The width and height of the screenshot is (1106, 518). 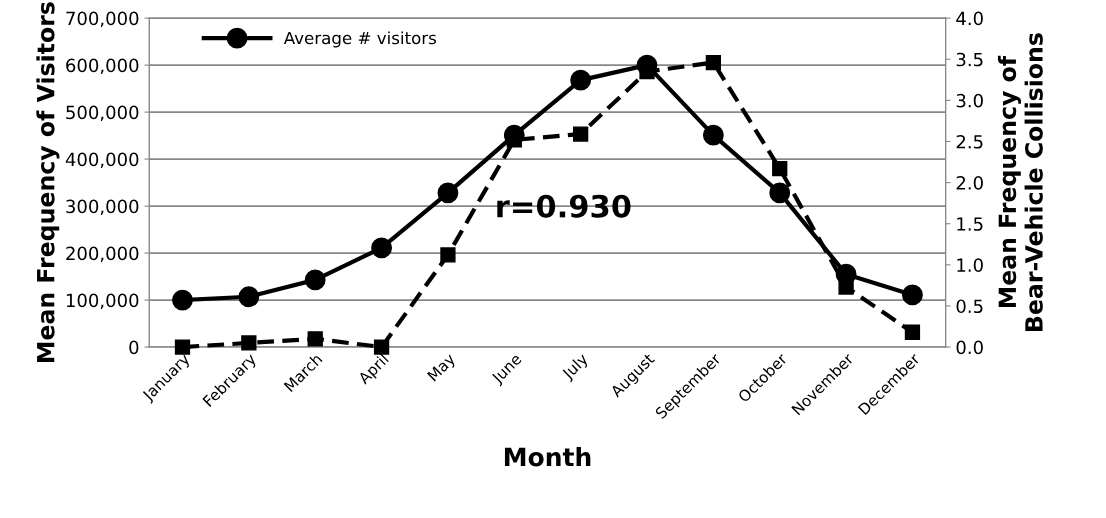 What do you see at coordinates (102, 66) in the screenshot?
I see `y-tick-label: 600,000` at bounding box center [102, 66].